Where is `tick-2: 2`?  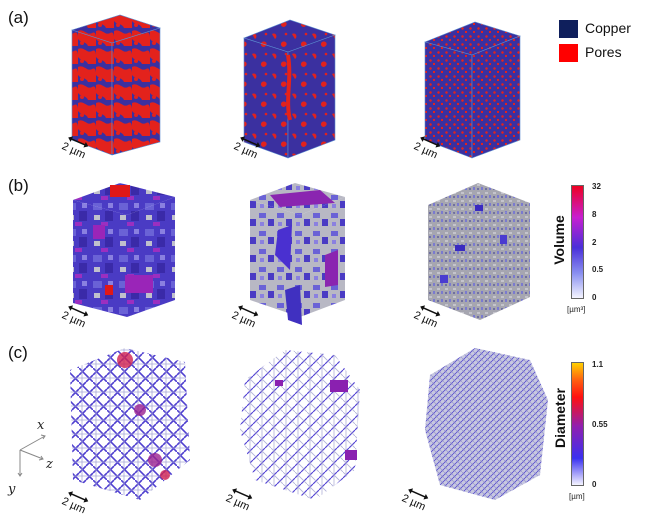 tick-2: 2 is located at coordinates (594, 242).